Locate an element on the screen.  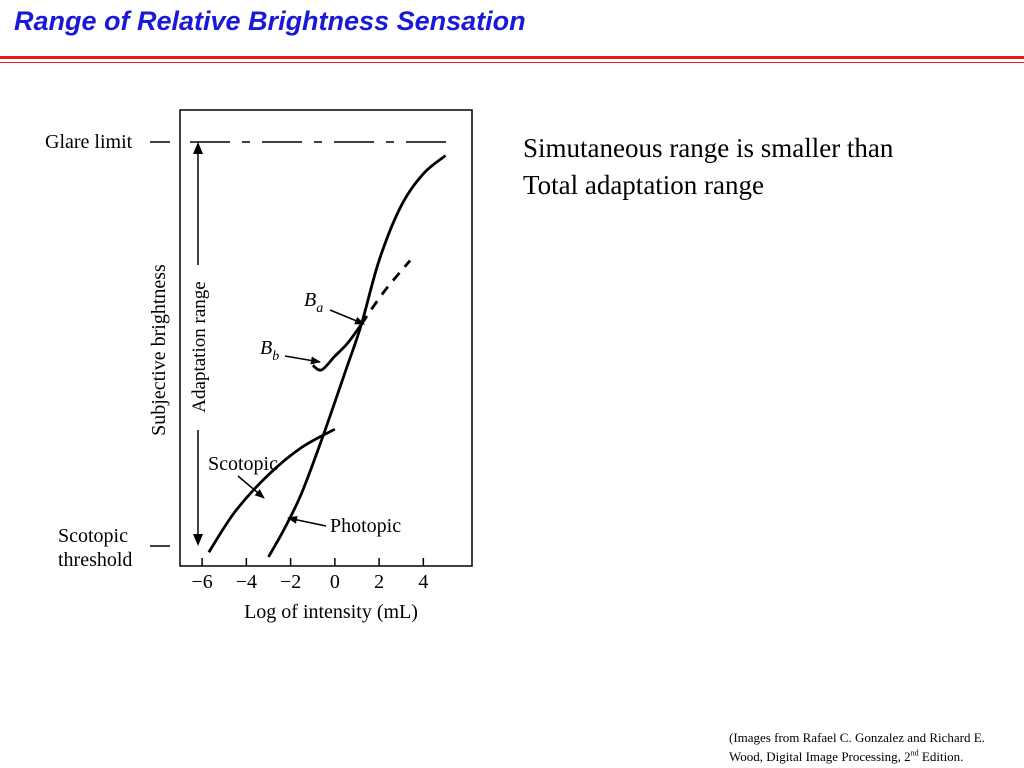
x-tick-label: −2 is located at coordinates (290, 582).